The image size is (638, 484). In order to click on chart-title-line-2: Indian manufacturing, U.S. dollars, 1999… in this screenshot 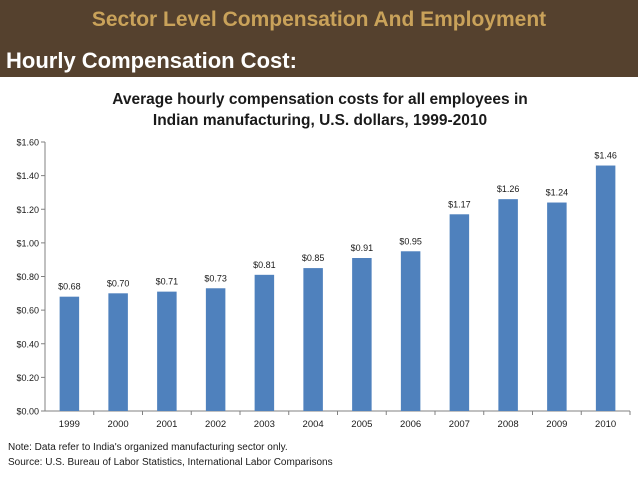, I will do `click(320, 120)`.